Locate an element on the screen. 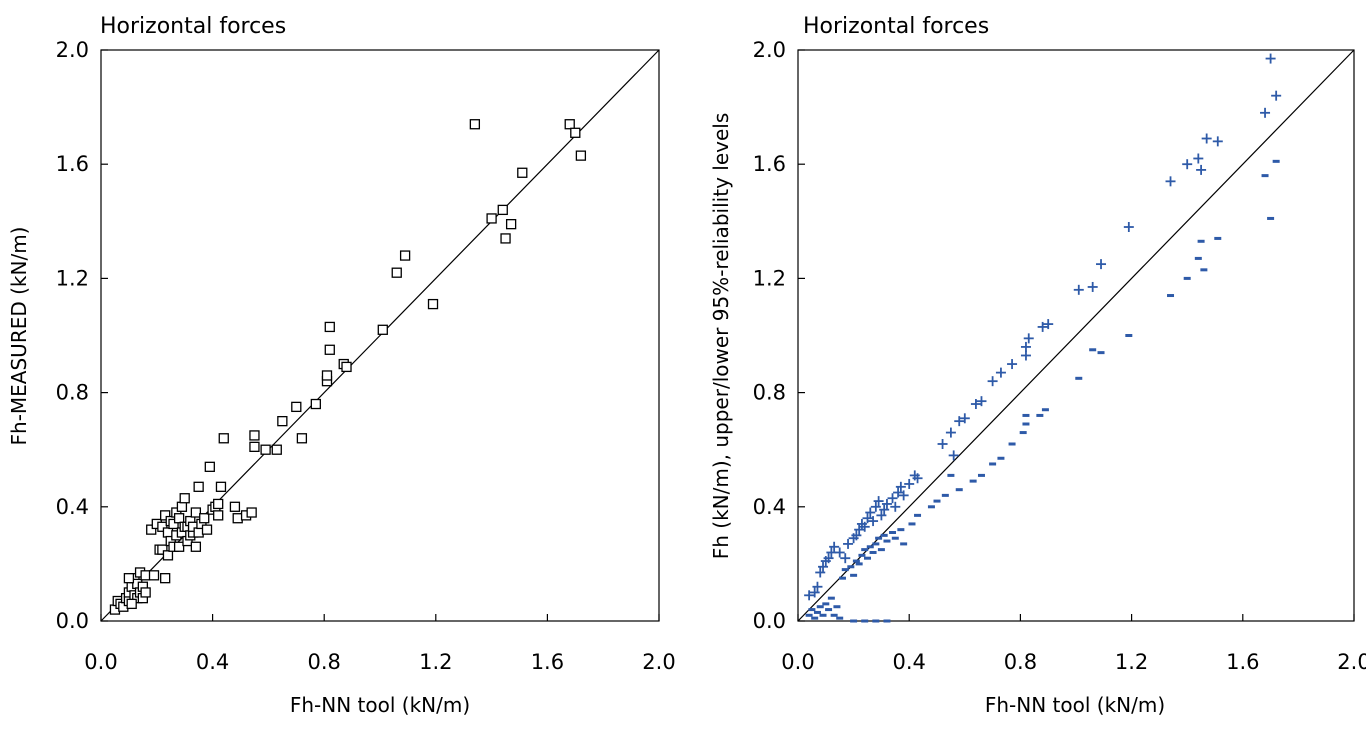 Image resolution: width=1366 pixels, height=729 pixels. left-x-tick-label: 0.8 is located at coordinates (323, 662).